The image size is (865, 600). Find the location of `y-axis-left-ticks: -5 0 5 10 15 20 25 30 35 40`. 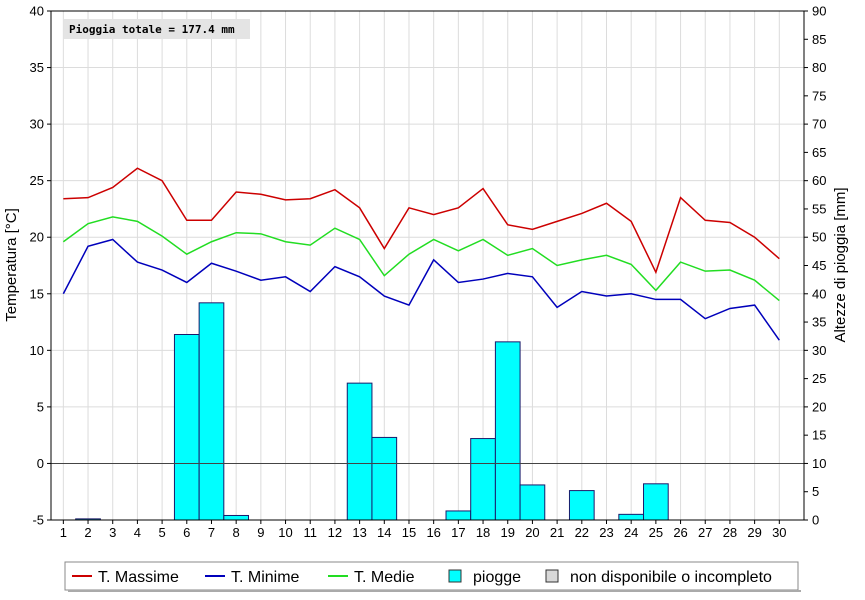

y-axis-left-ticks: -5 0 5 10 15 20 25 30 35 40 is located at coordinates (40, 266).